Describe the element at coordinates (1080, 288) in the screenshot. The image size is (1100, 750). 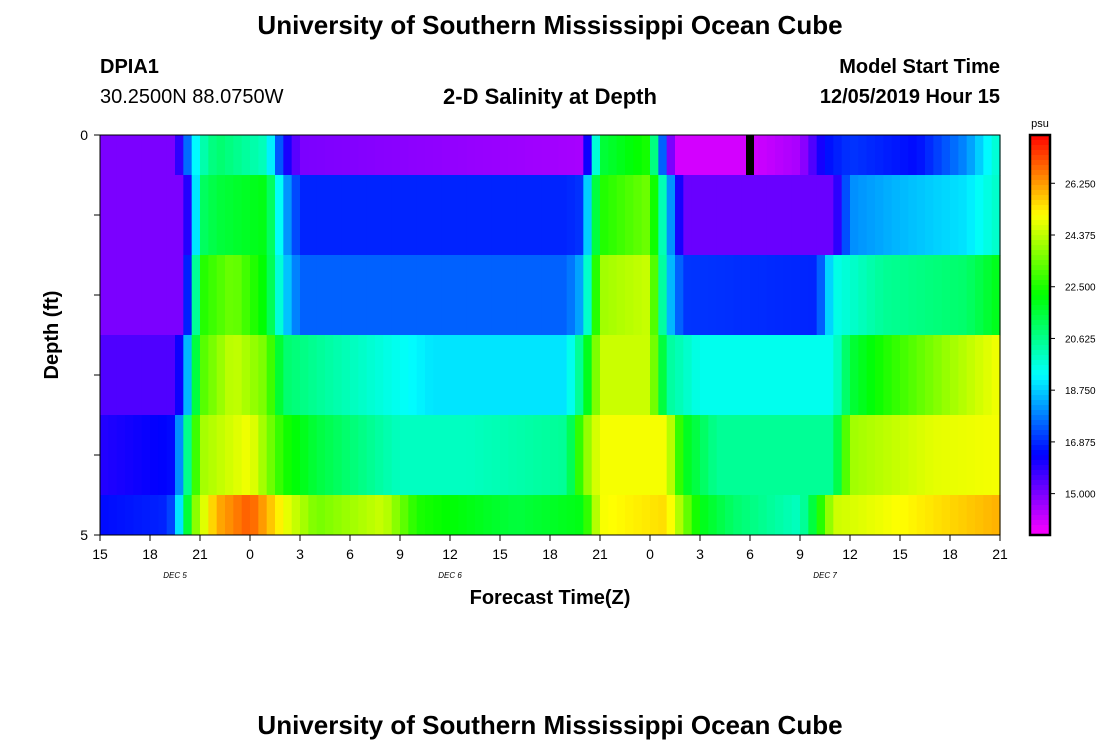
I see `colorbar-tick-label: 22.500` at that location.